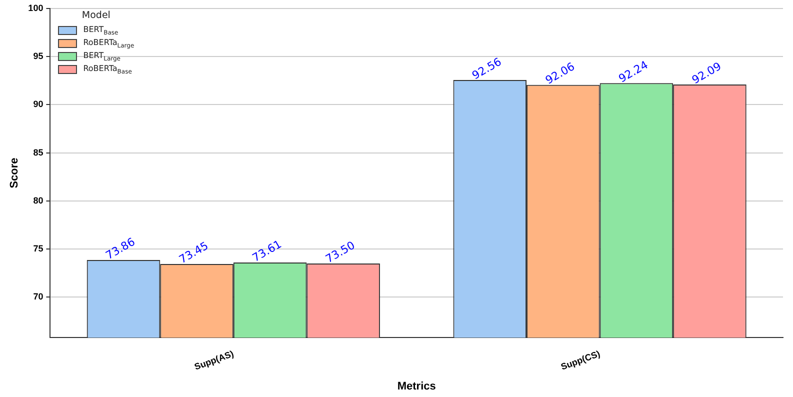 The image size is (793, 397). What do you see at coordinates (107, 70) in the screenshot?
I see `legend-label: RoBERTa$_{Base}$` at bounding box center [107, 70].